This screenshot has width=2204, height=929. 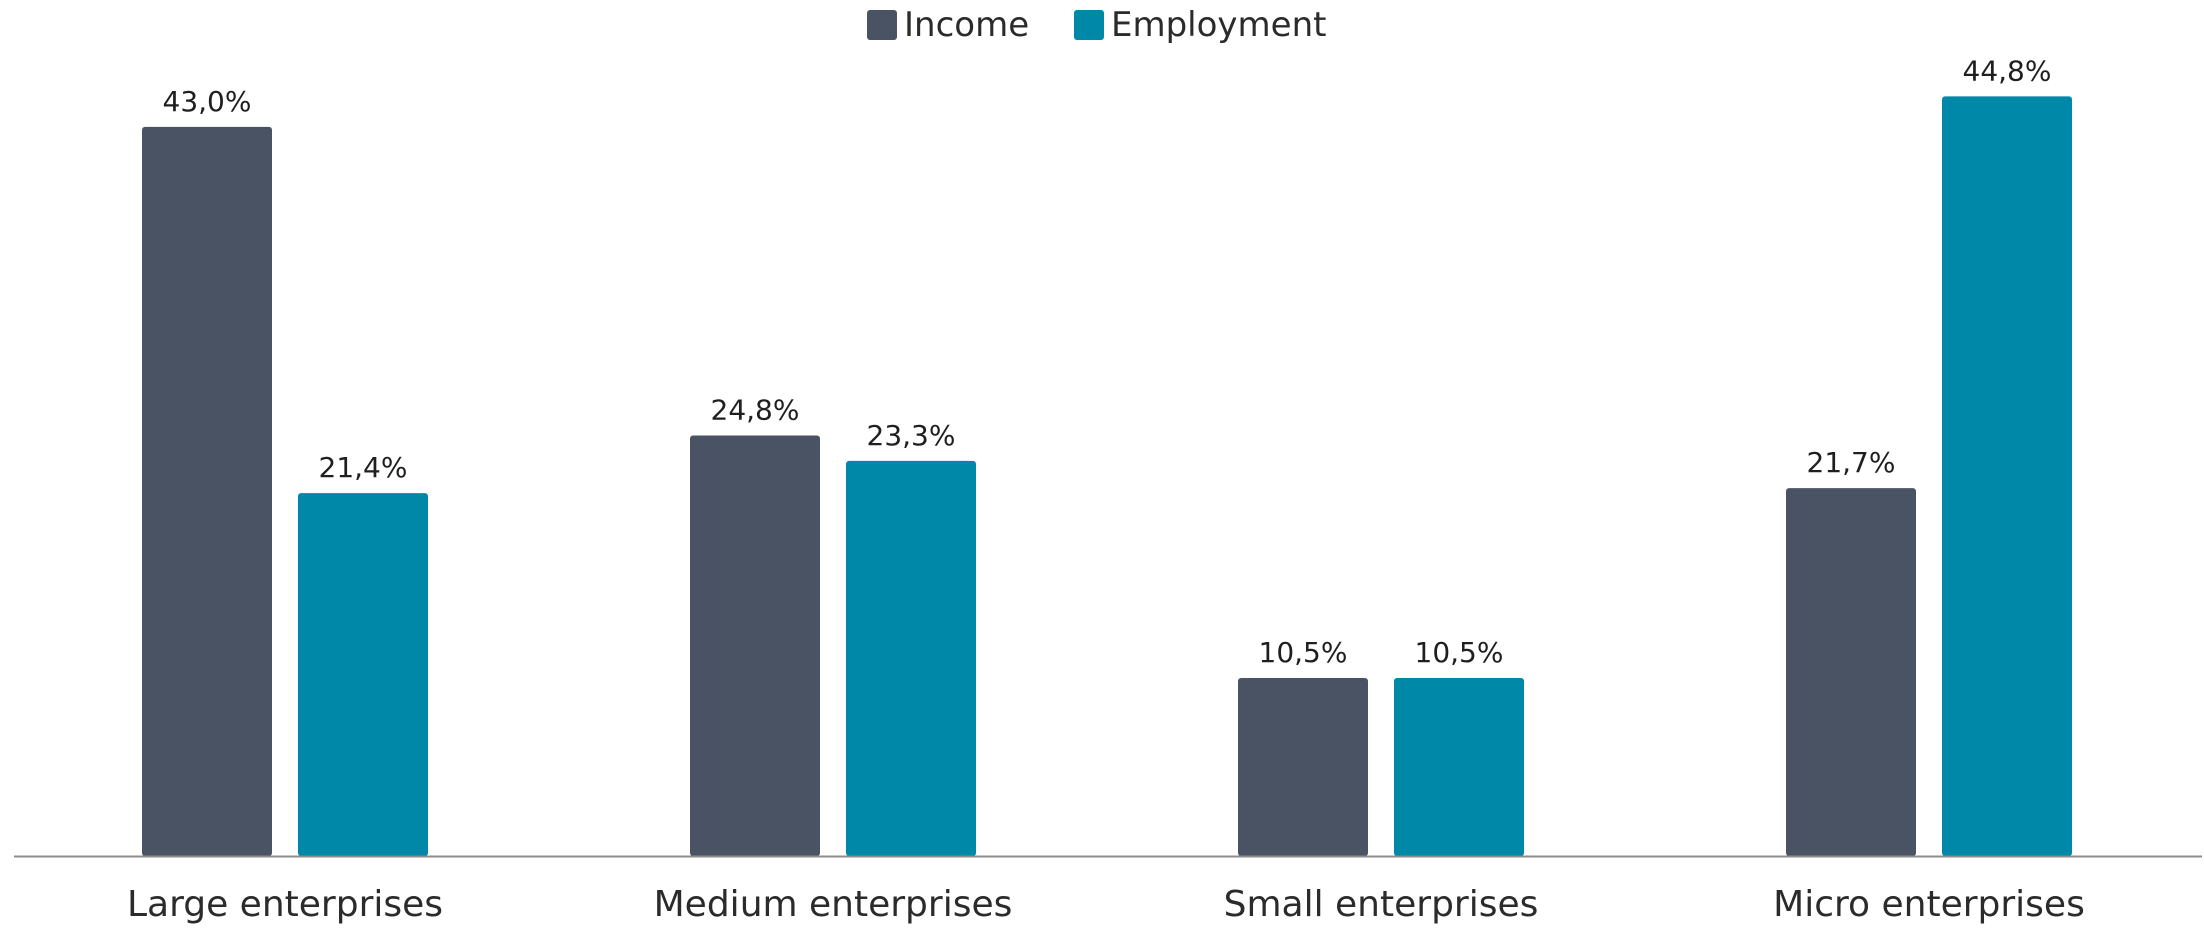 I want to click on value-label-employment-large-enterprises: 21,4%, so click(x=363, y=467).